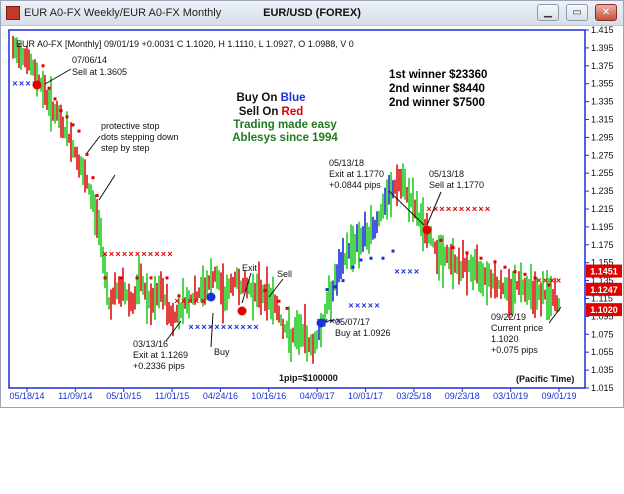 This screenshot has height=494, width=624. What do you see at coordinates (548, 12) in the screenshot?
I see `minimize-button: ▁` at bounding box center [548, 12].